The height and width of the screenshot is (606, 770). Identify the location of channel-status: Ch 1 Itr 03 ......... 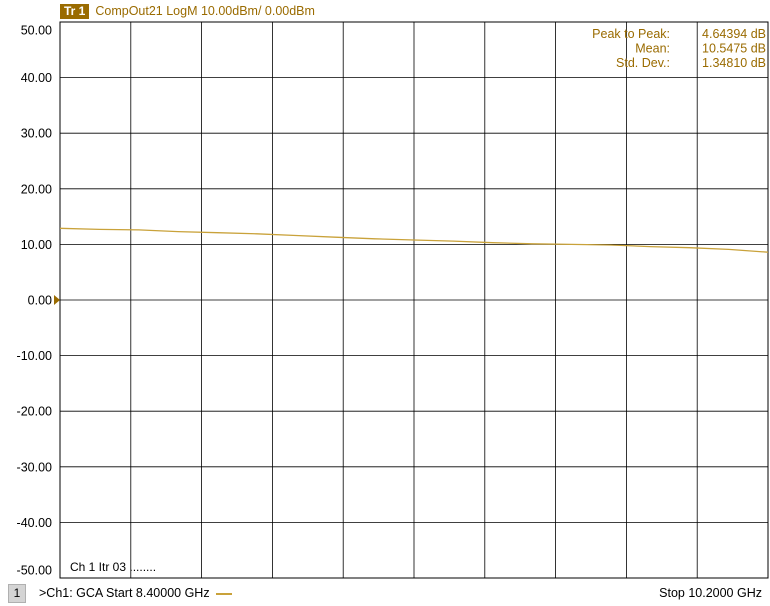
(113, 567).